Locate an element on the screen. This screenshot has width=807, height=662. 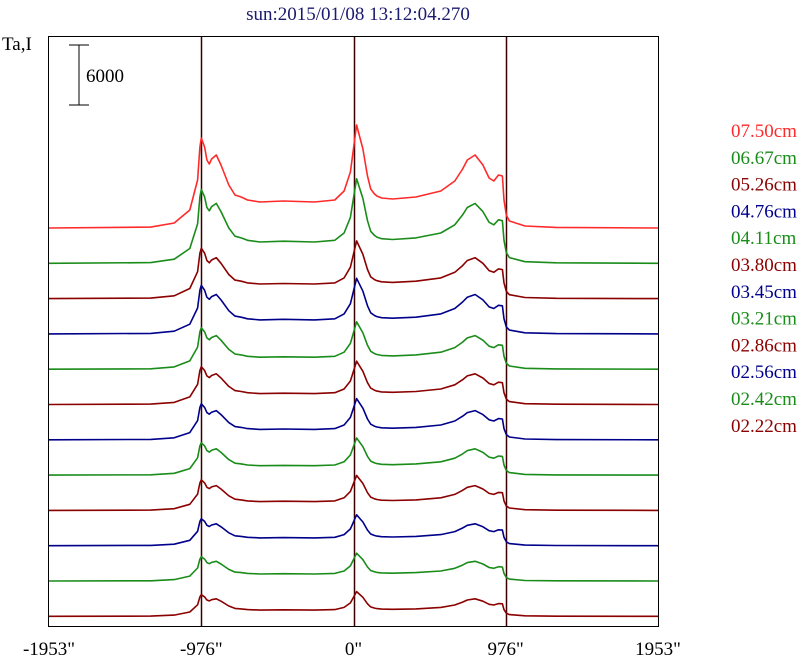
x-tick-label: 0" is located at coordinates (353, 649).